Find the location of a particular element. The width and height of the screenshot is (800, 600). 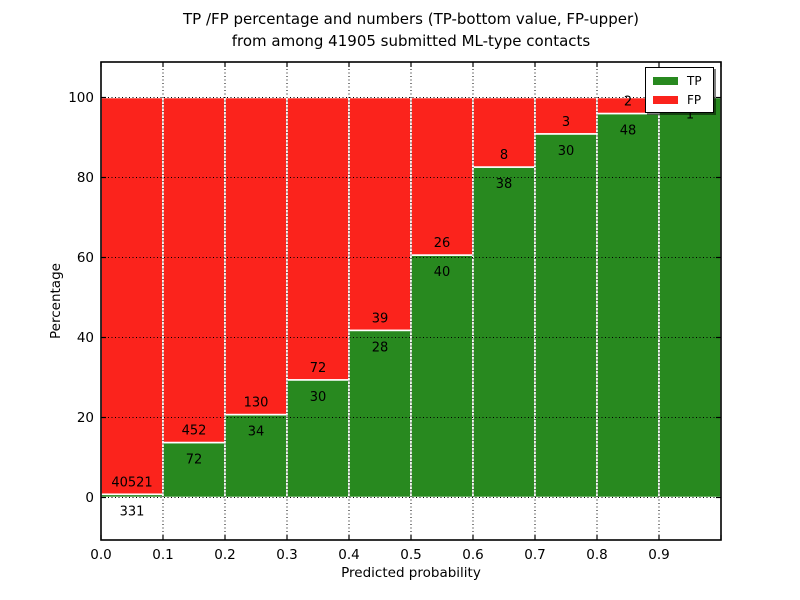

bar-label-tp-2: 34 is located at coordinates (256, 432).